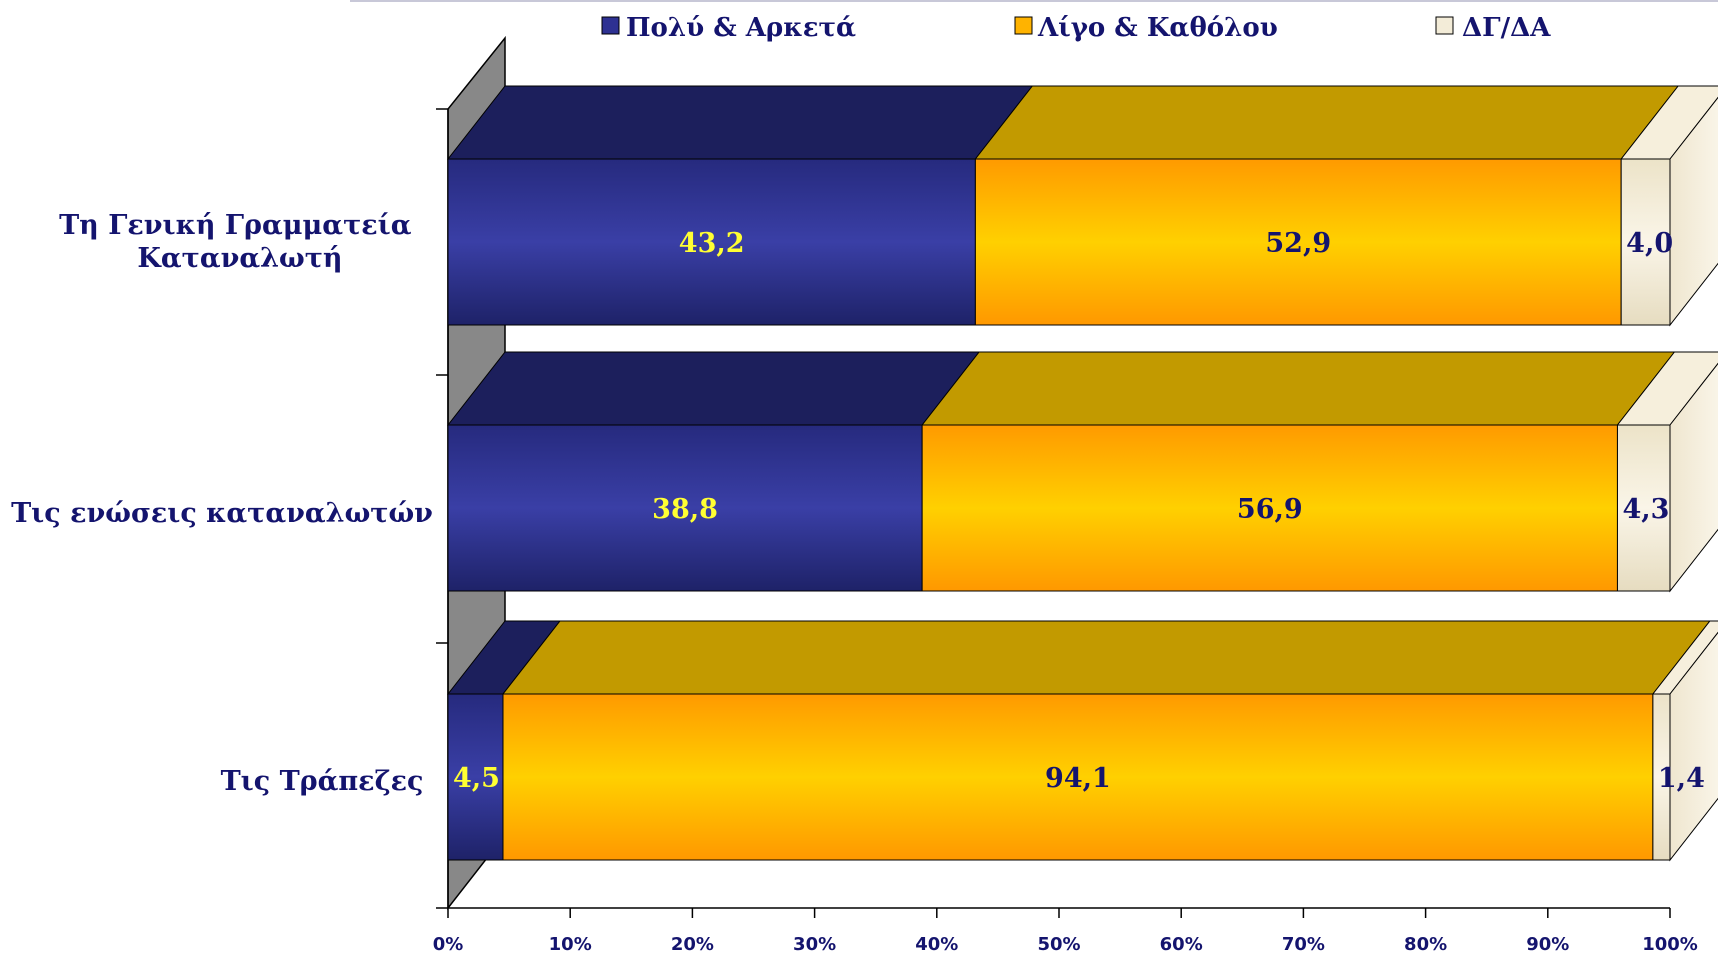 The height and width of the screenshot is (957, 1718). Describe the element at coordinates (1506, 28) in the screenshot. I see `legend-label-series-3: ΔΓ/ΔΑ` at that location.